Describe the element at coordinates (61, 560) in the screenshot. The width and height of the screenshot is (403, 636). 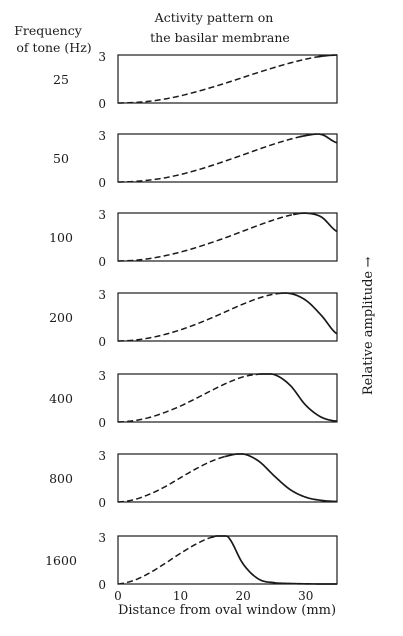
I see `frequency-label: 1600` at that location.